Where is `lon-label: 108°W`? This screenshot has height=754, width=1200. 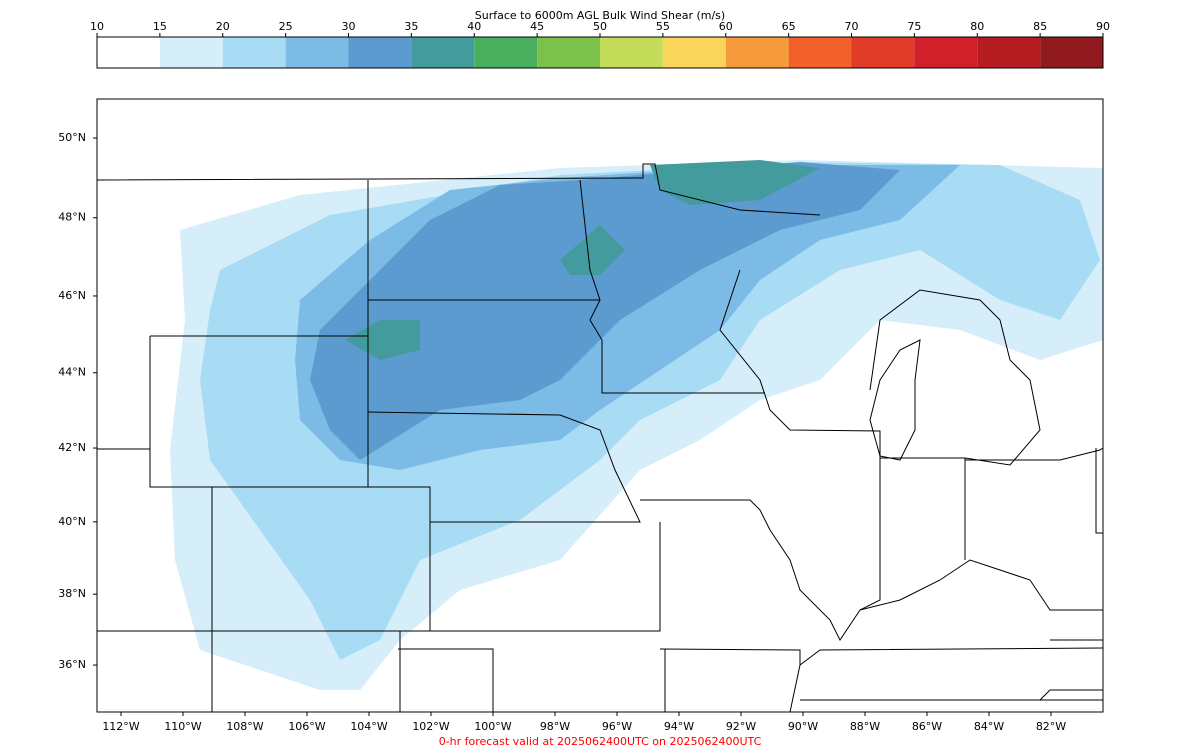
lon-label: 108°W is located at coordinates (244, 726).